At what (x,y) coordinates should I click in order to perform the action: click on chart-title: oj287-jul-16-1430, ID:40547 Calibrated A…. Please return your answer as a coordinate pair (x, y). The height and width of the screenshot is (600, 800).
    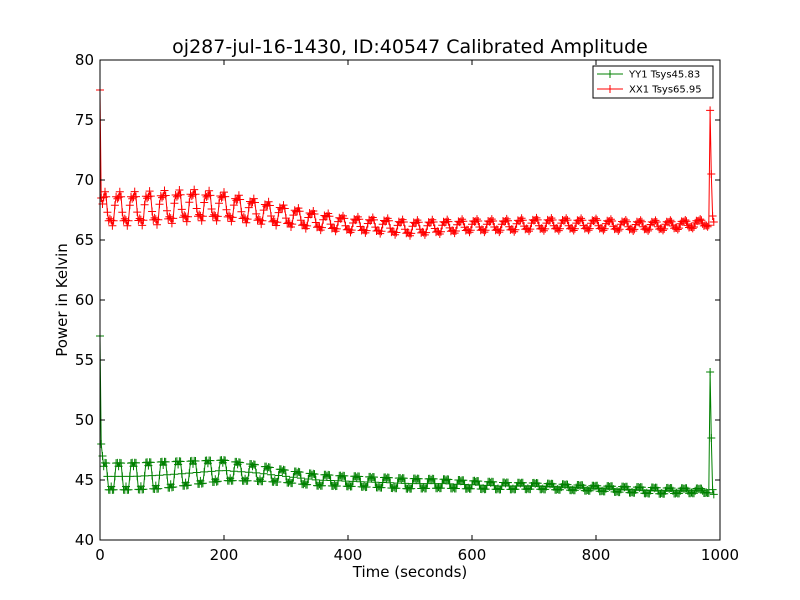
    Looking at the image, I should click on (410, 47).